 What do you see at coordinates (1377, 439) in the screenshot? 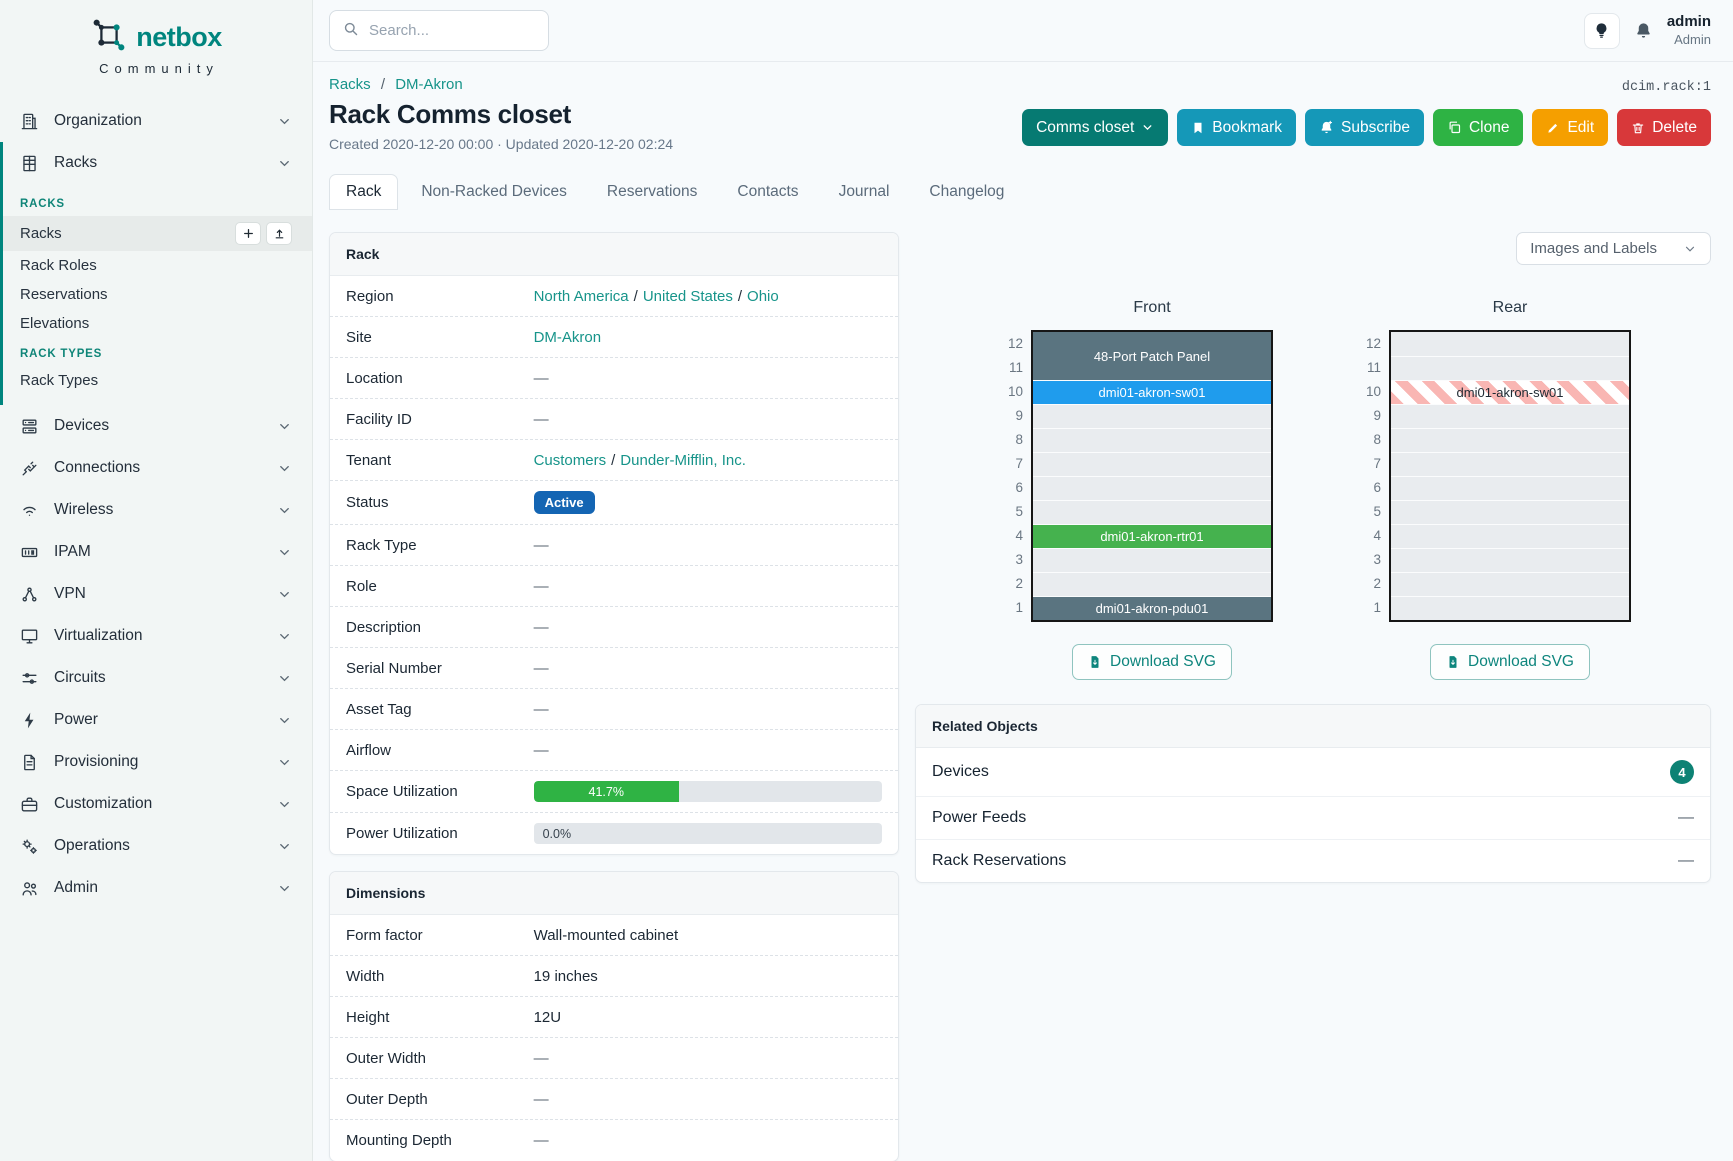
I see `unit-number: 8` at bounding box center [1377, 439].